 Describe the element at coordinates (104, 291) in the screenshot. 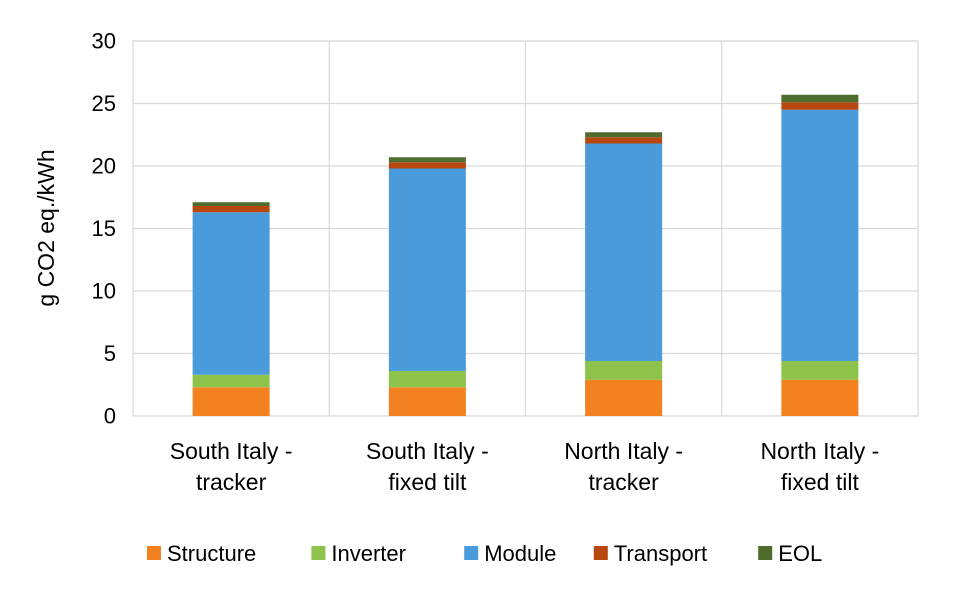

I see `y-tick-label: 10` at that location.